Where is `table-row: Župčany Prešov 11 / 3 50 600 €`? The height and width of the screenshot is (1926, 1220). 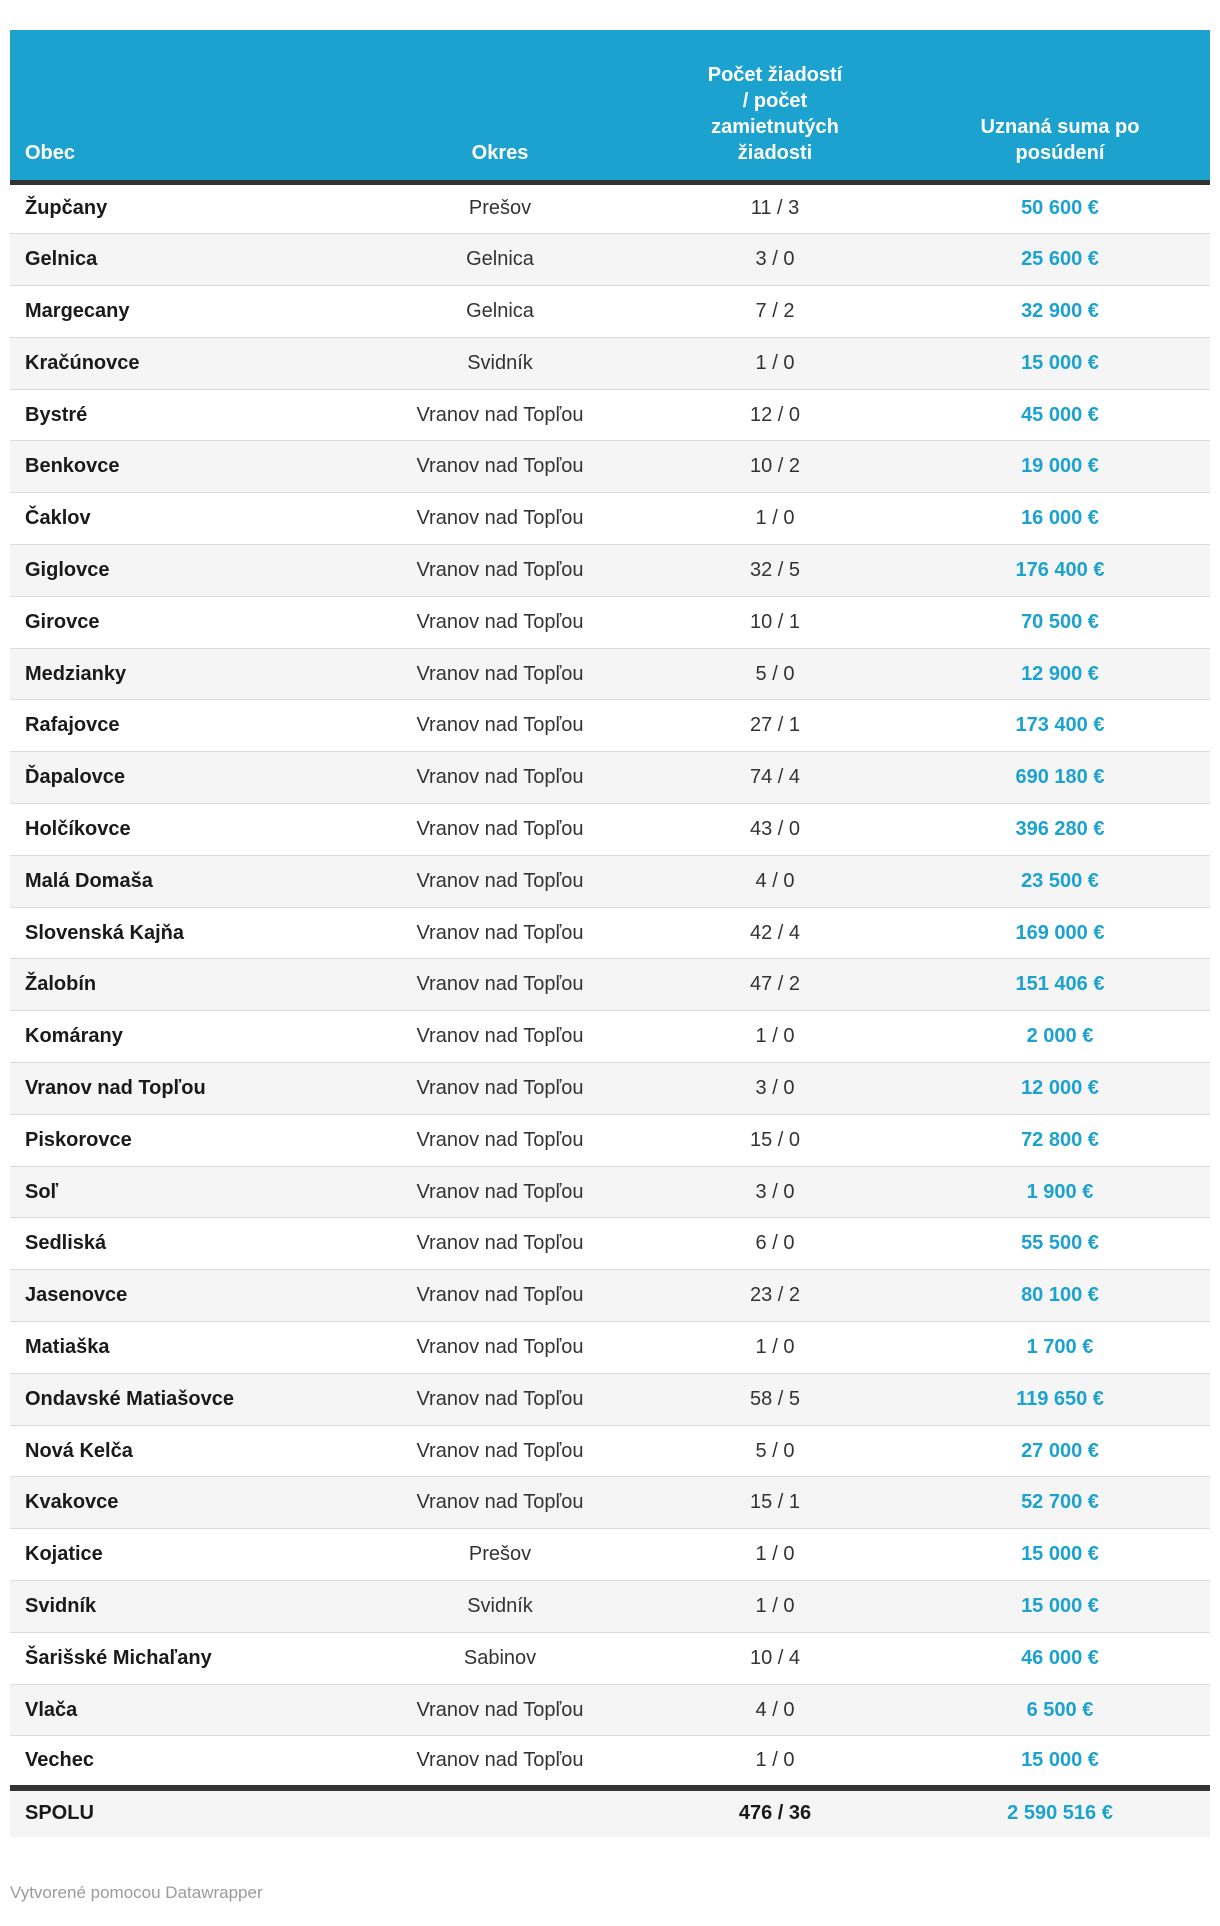 table-row: Župčany Prešov 11 / 3 50 600 € is located at coordinates (610, 208).